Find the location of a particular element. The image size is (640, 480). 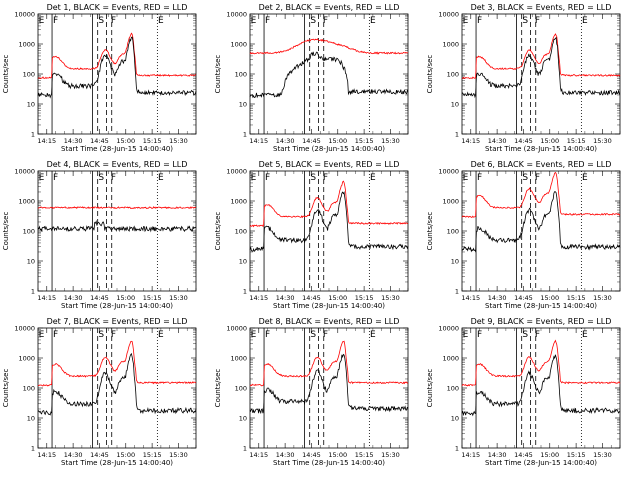

y-tick-label: 10000 is located at coordinates (448, 15).